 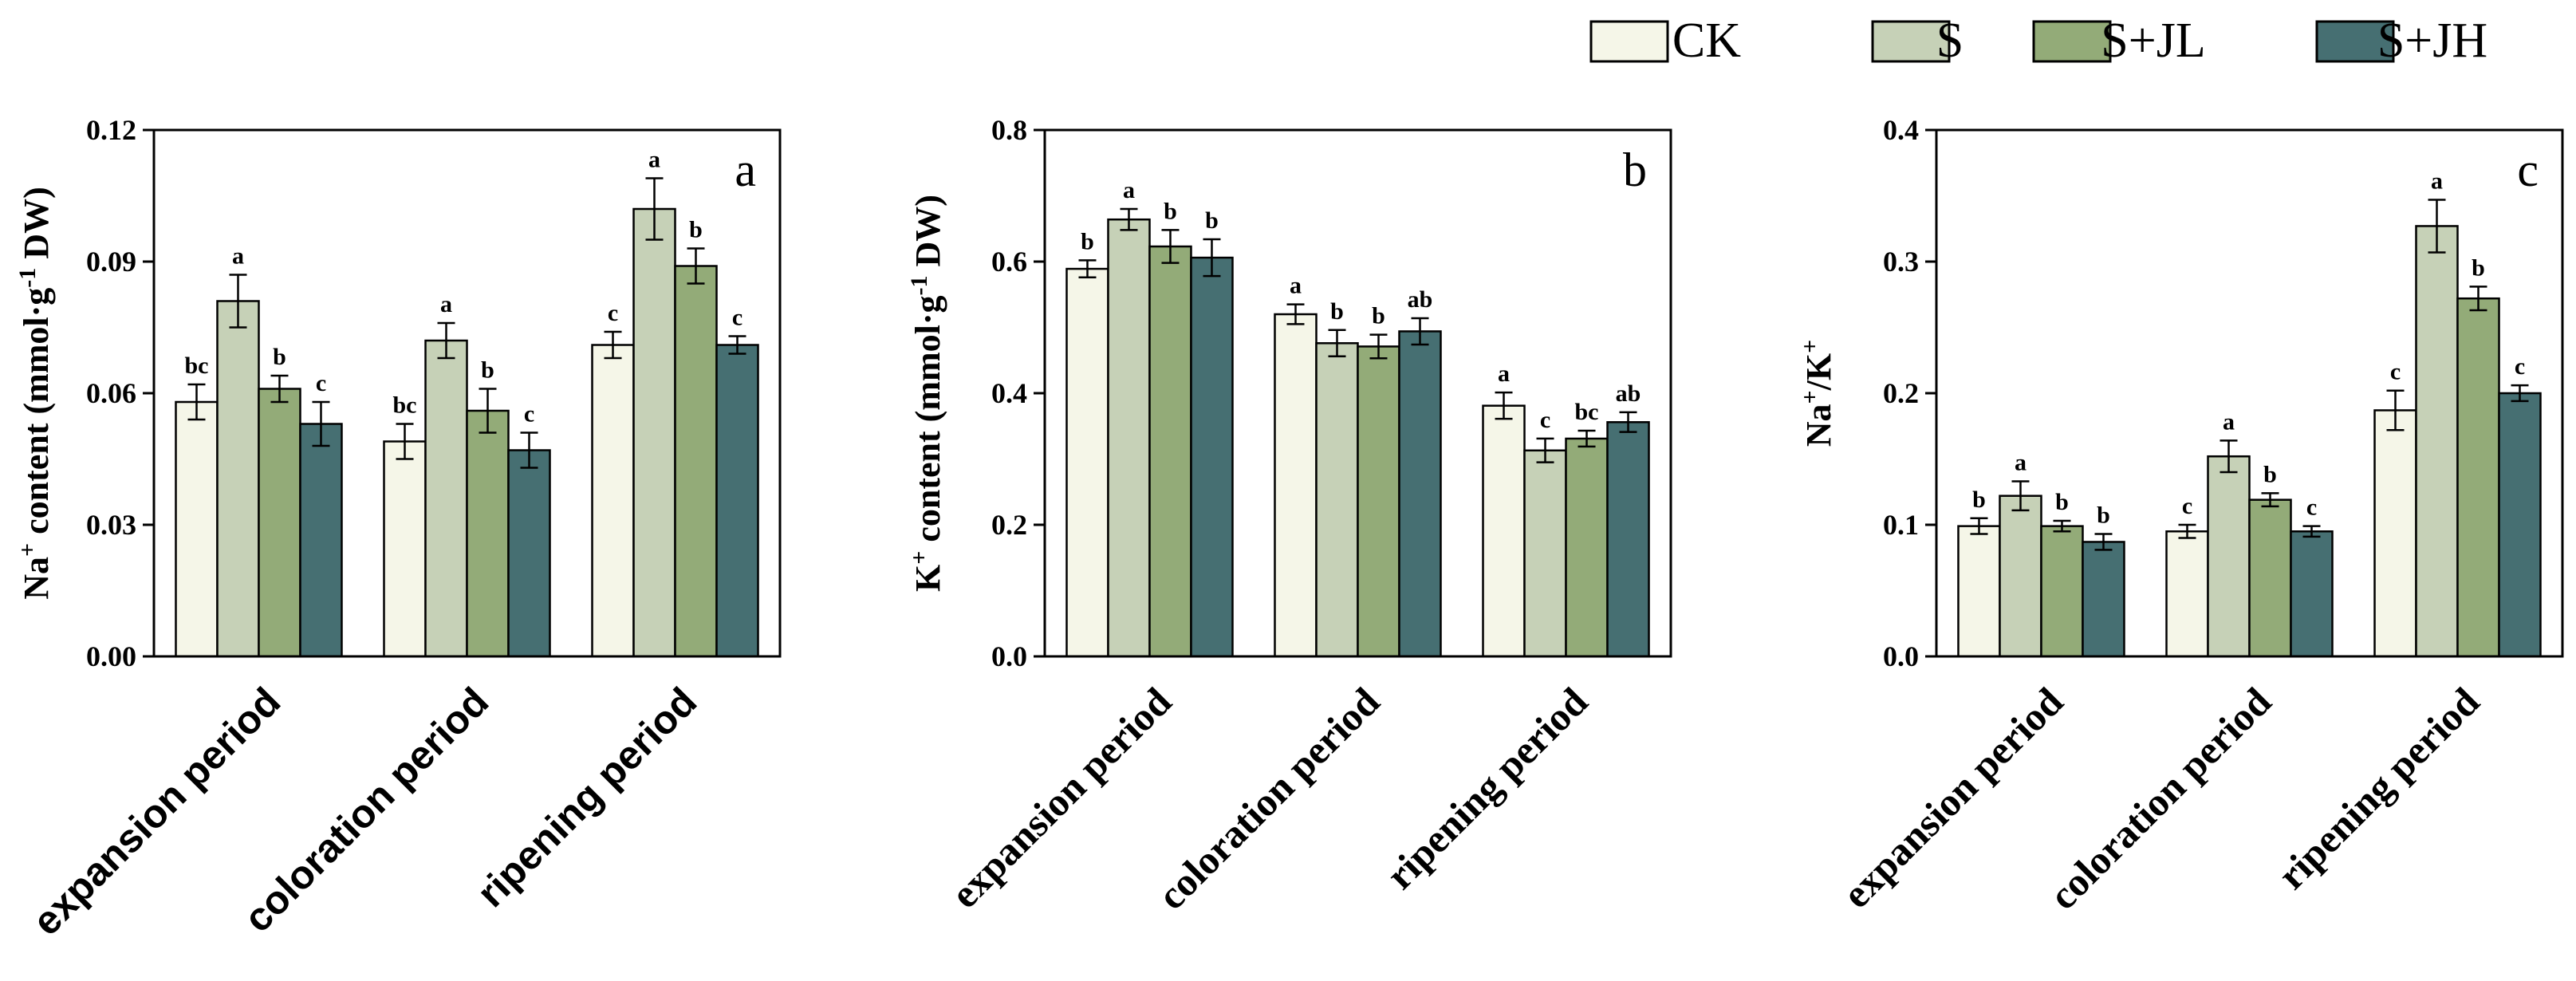 What do you see at coordinates (2159, 799) in the screenshot?
I see `category-label-c-1: coloration period` at bounding box center [2159, 799].